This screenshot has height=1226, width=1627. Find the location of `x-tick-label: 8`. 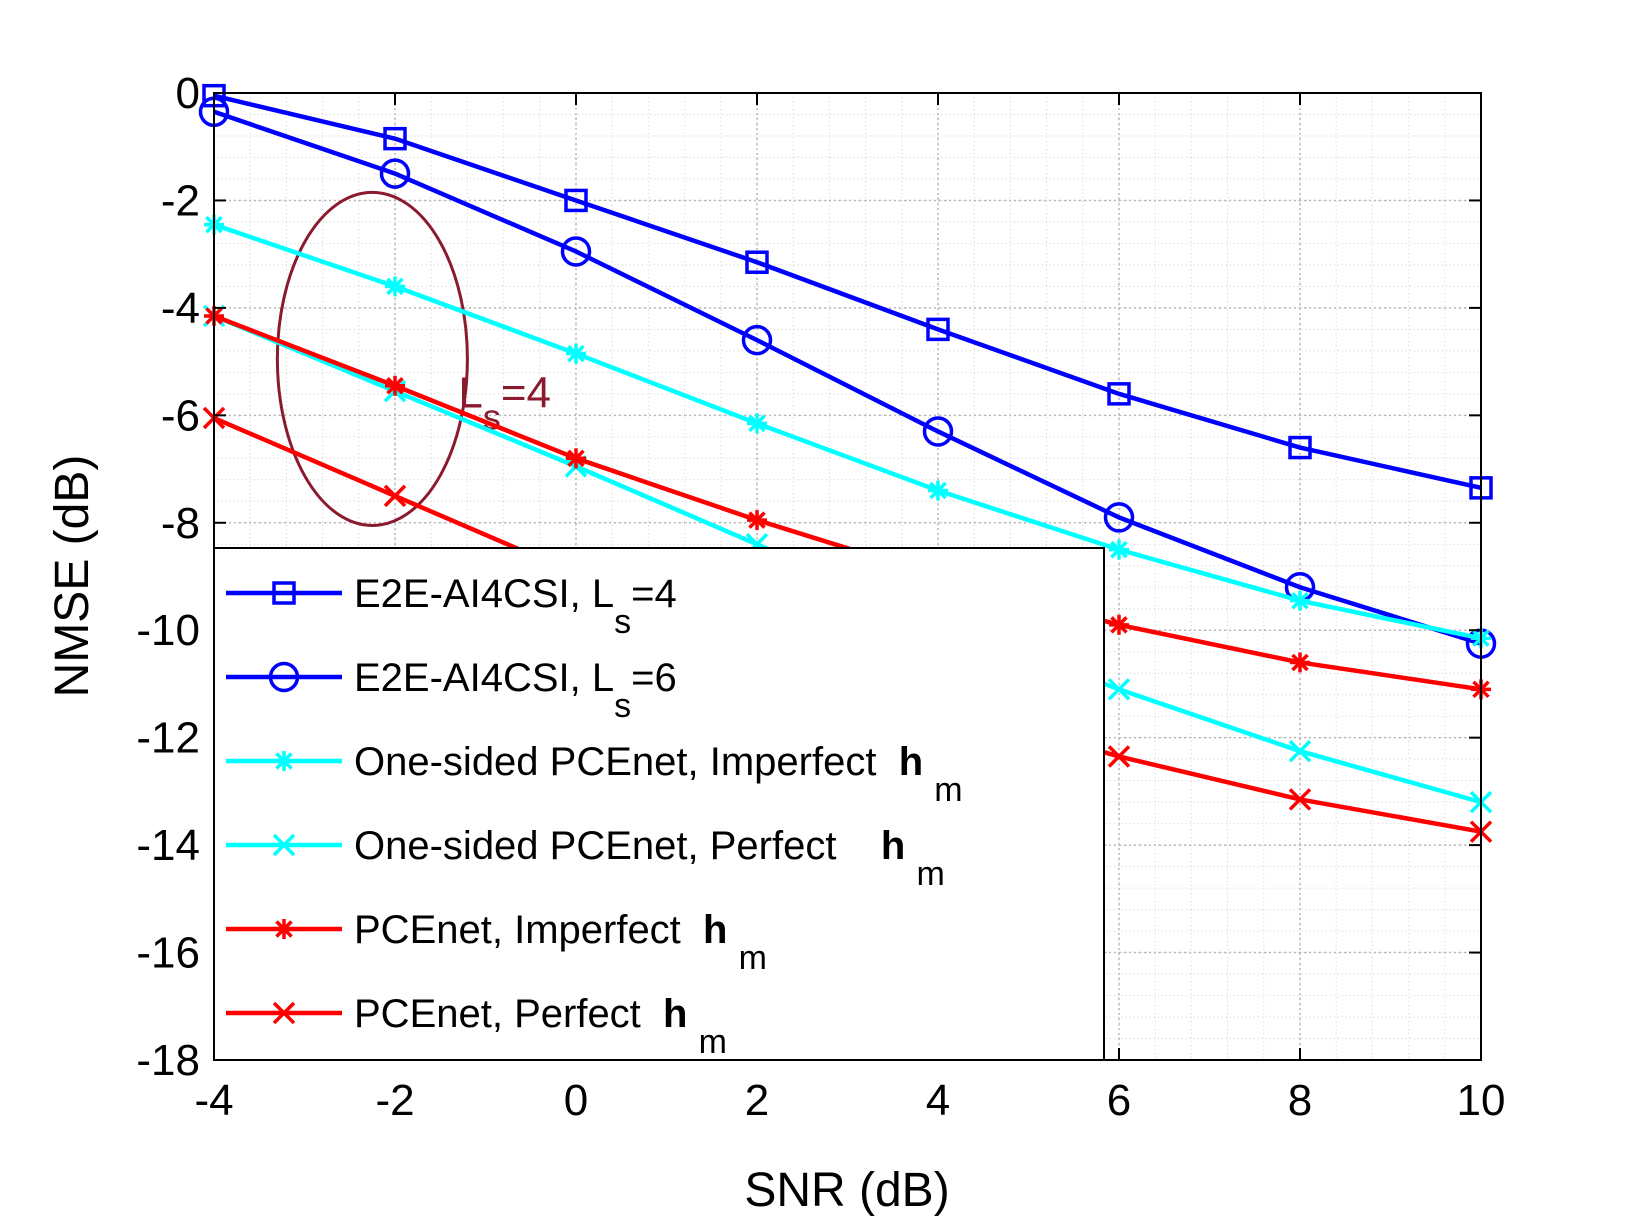

x-tick-label: 8 is located at coordinates (1300, 1100).